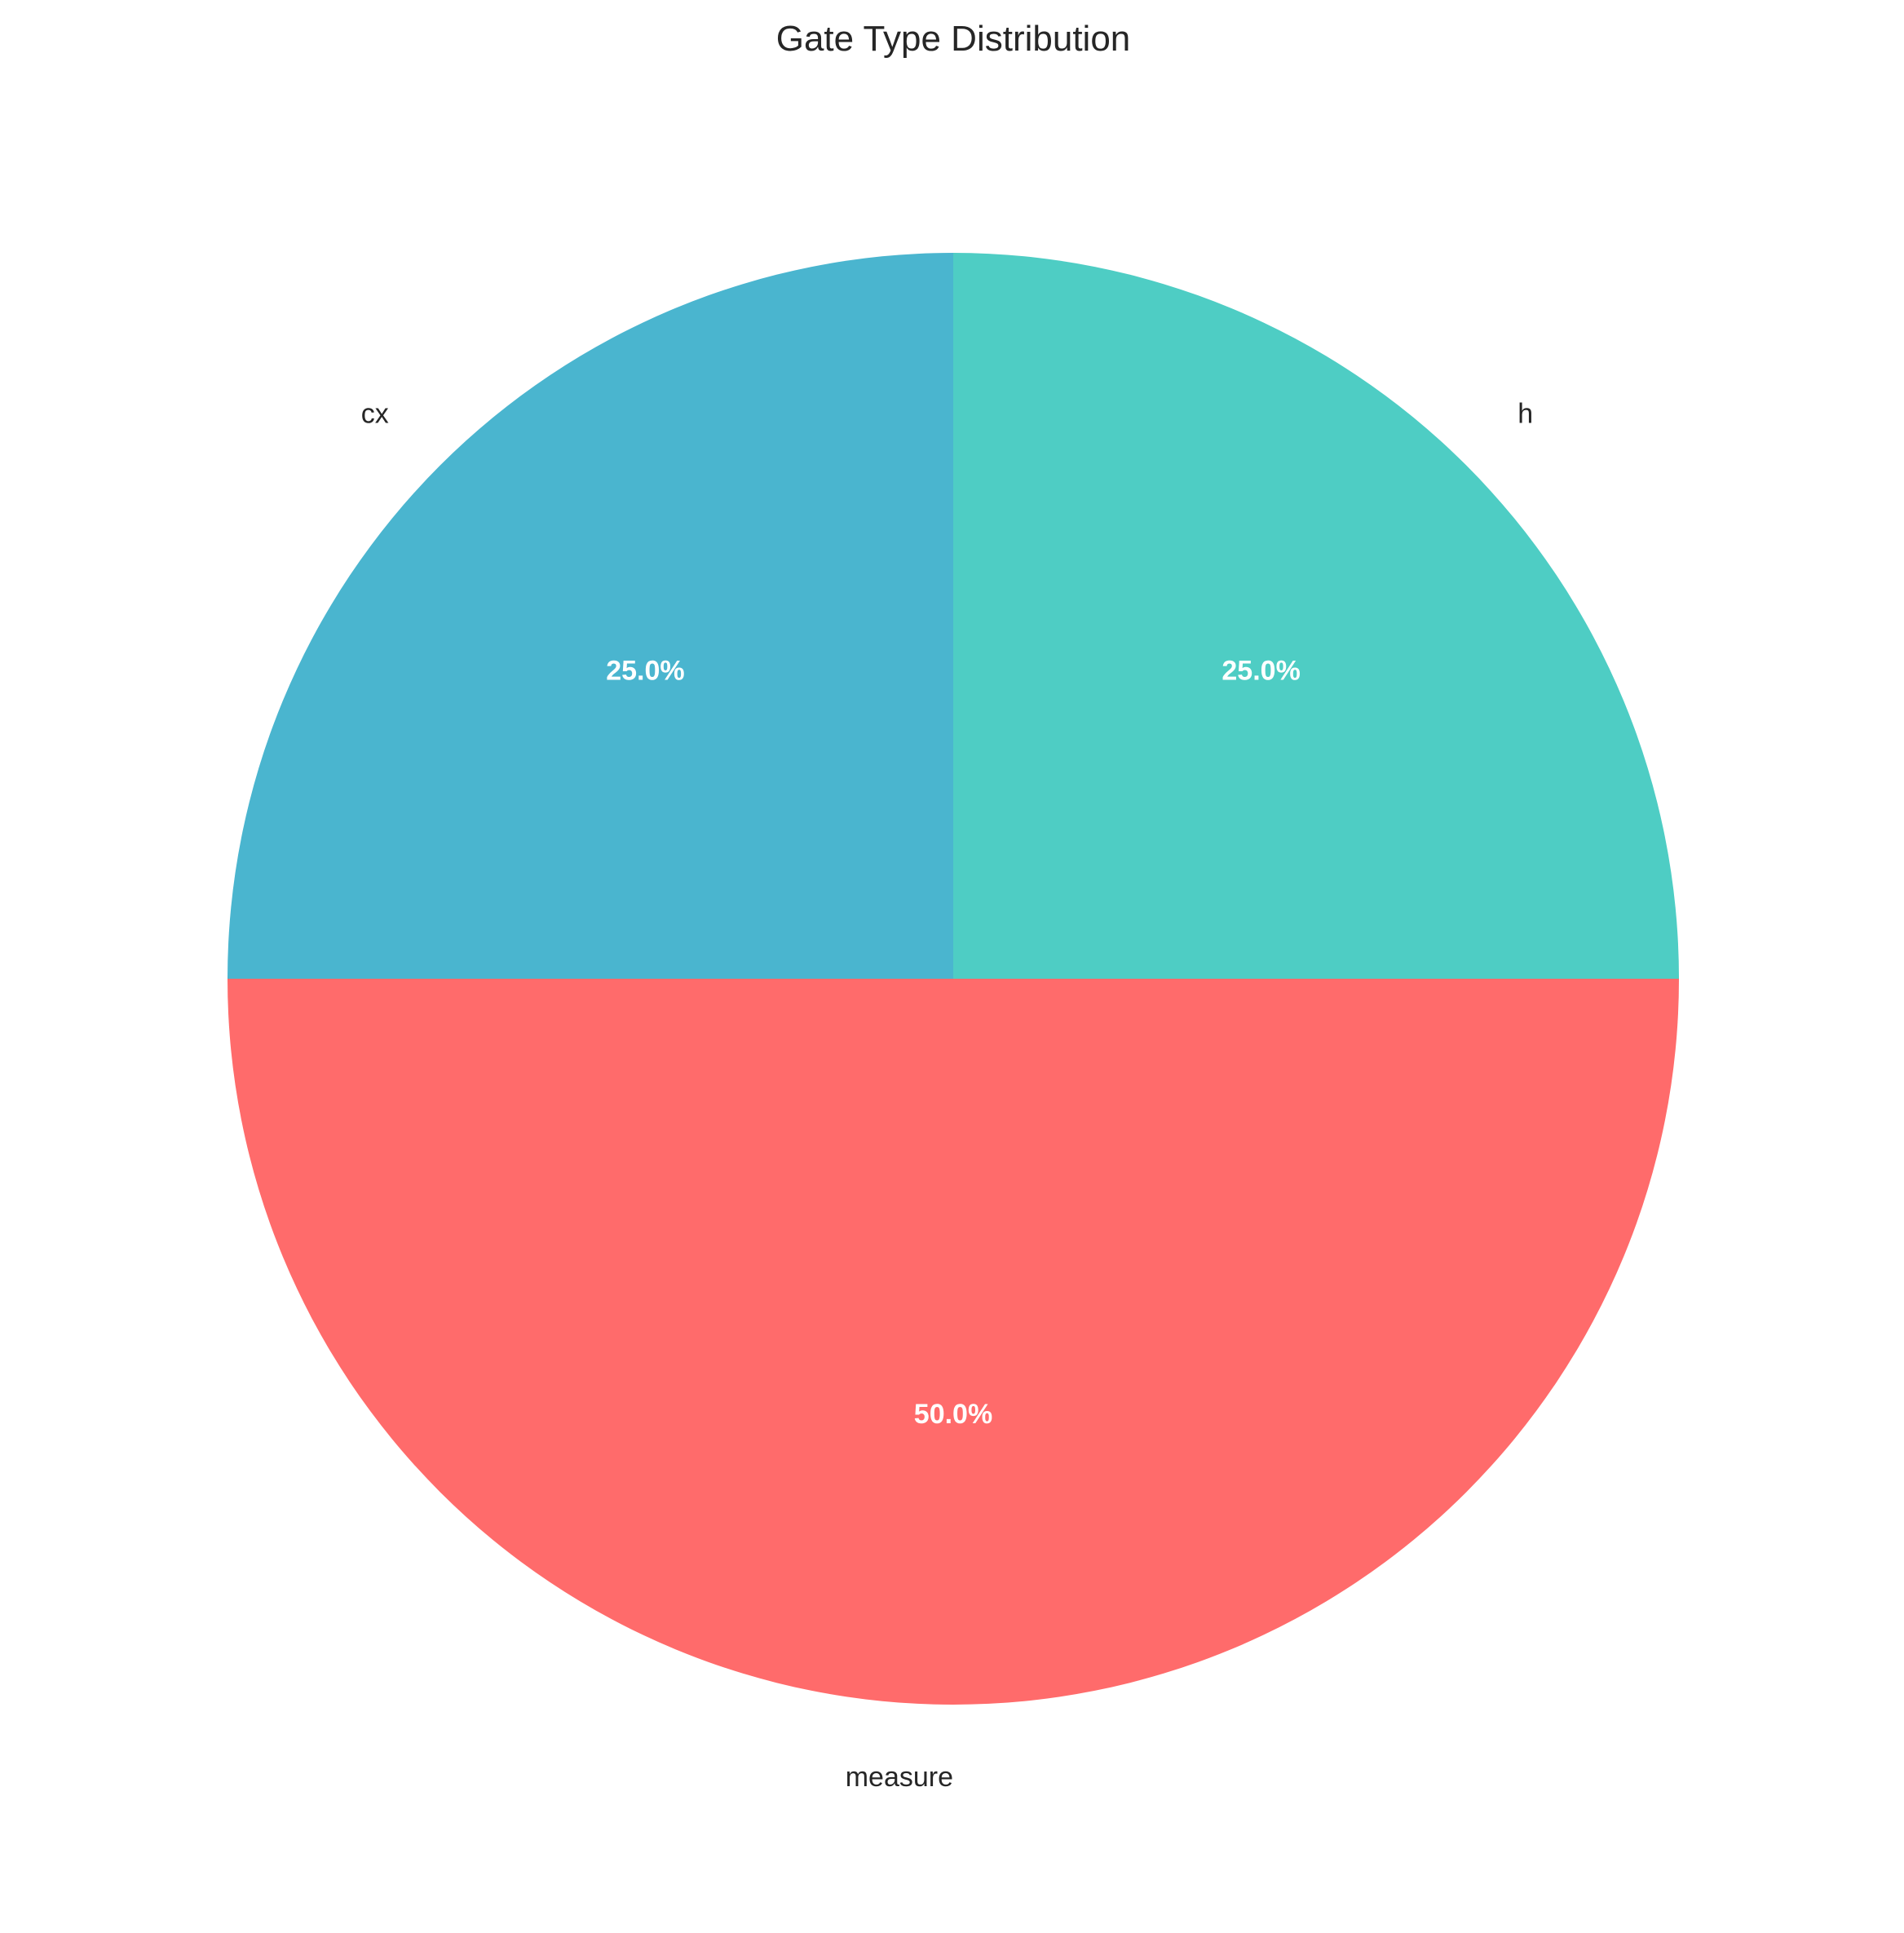  Describe the element at coordinates (591, 616) in the screenshot. I see `pie-slice-cx` at that location.